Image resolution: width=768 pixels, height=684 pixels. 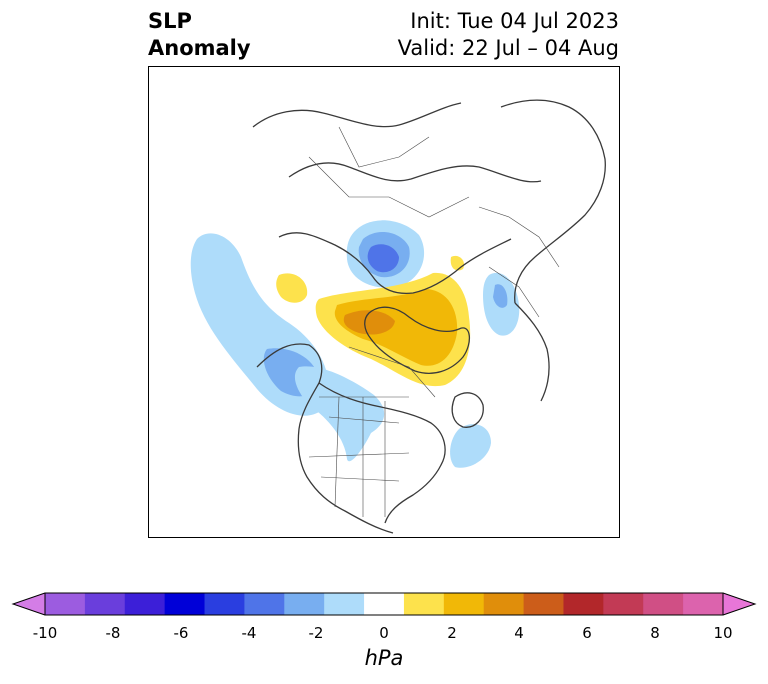 I want to click on anomaly-atlantic-low, so click(x=470, y=446).